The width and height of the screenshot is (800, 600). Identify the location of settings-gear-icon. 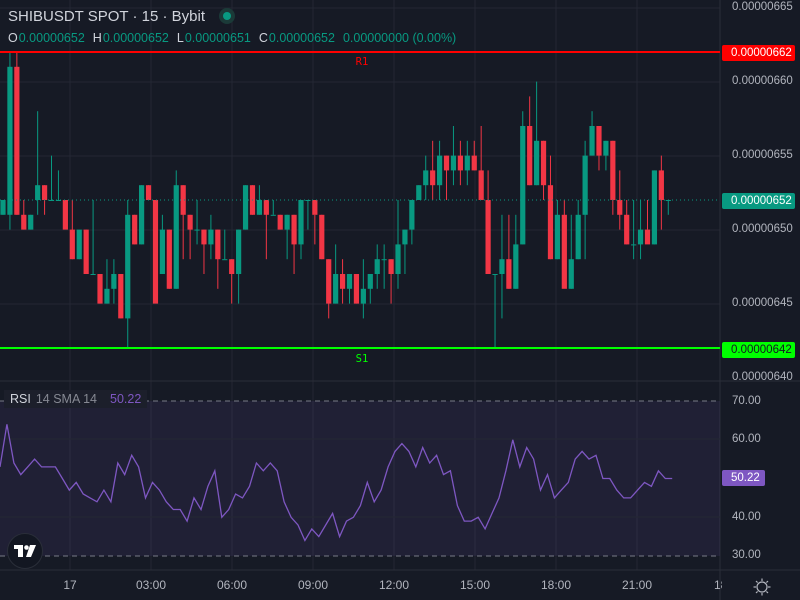
(762, 587).